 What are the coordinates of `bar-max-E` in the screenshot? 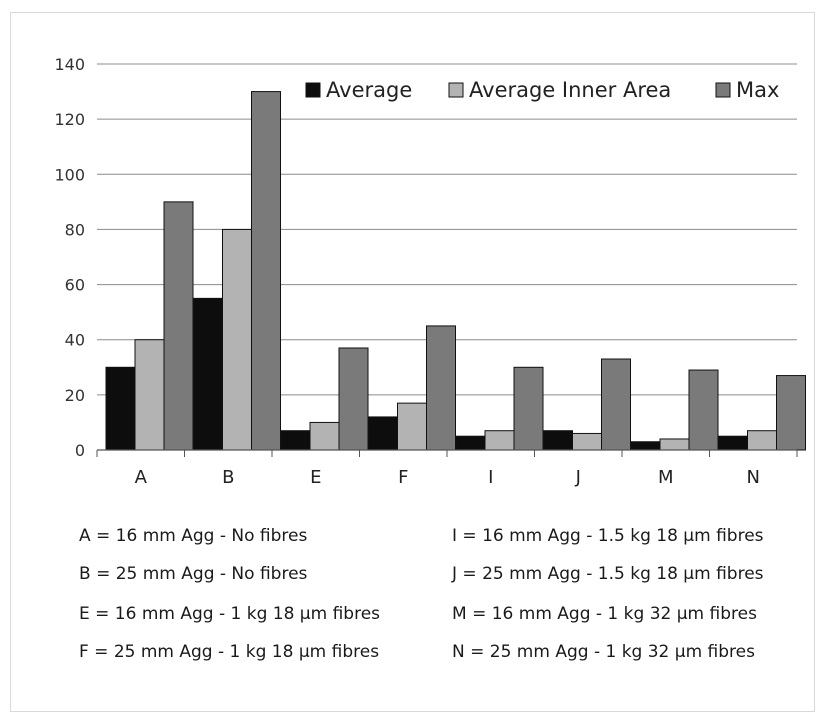 It's located at (353, 399).